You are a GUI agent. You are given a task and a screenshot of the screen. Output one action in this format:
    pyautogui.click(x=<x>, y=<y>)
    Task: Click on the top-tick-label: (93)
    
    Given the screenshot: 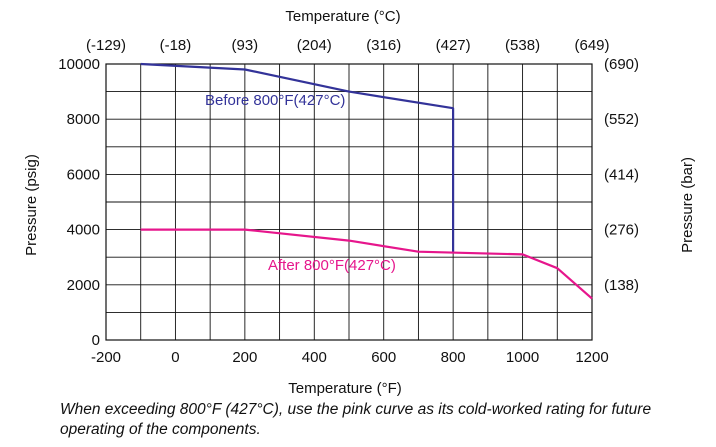 What is the action you would take?
    pyautogui.click(x=245, y=45)
    